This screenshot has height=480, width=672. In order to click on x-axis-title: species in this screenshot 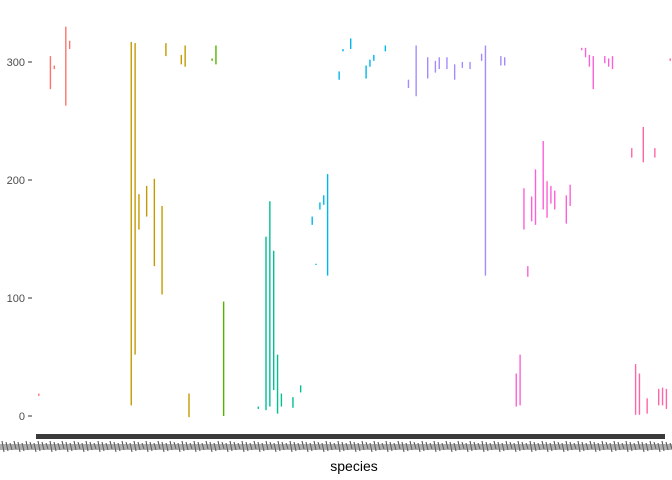, I will do `click(353, 466)`.